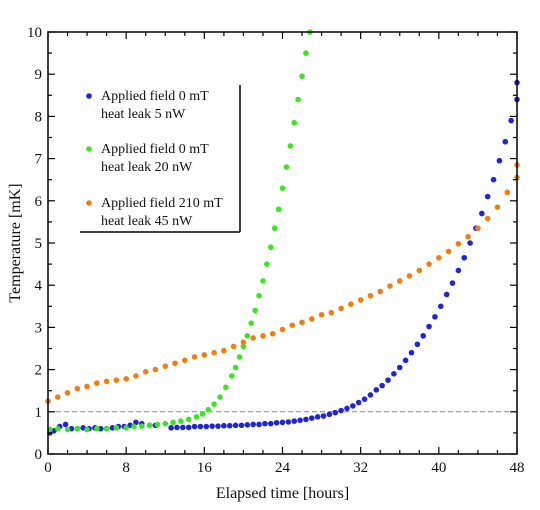 Image resolution: width=540 pixels, height=510 pixels. What do you see at coordinates (39, 202) in the screenshot?
I see `y-tick-label: 6` at bounding box center [39, 202].